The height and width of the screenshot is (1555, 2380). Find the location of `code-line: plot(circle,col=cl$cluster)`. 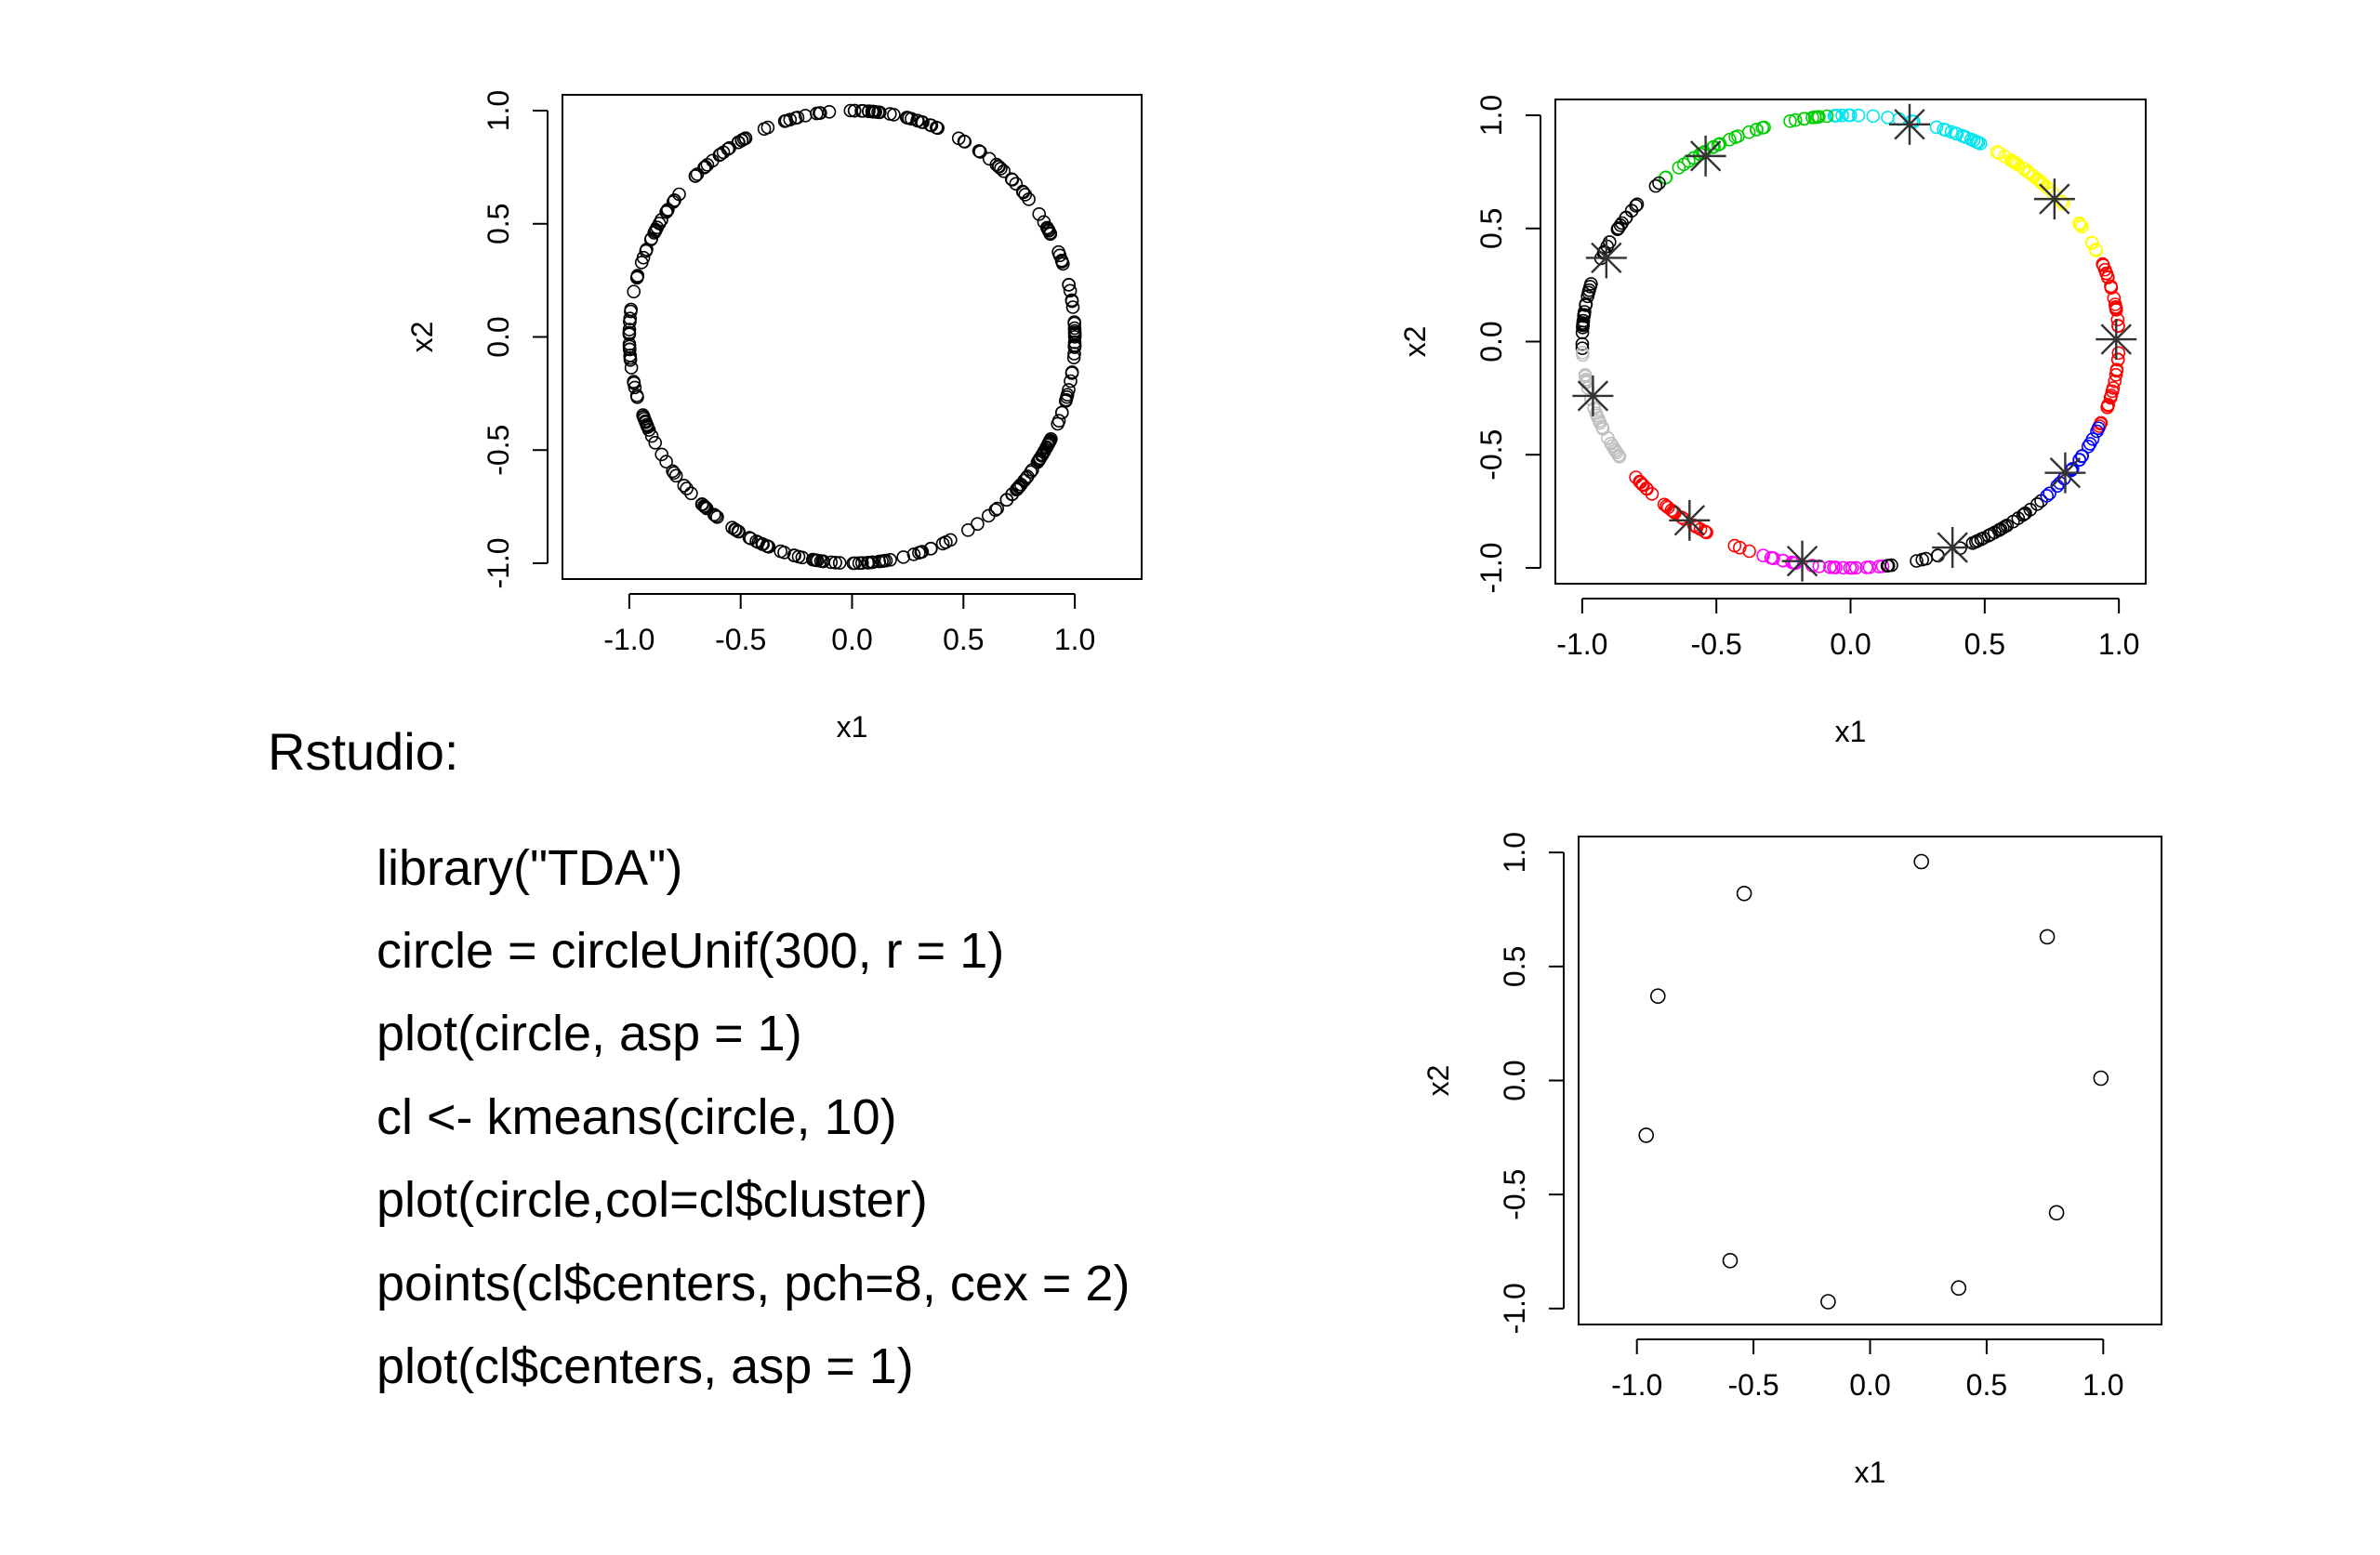

code-line: plot(circle,col=cl$cluster) is located at coordinates (652, 1200).